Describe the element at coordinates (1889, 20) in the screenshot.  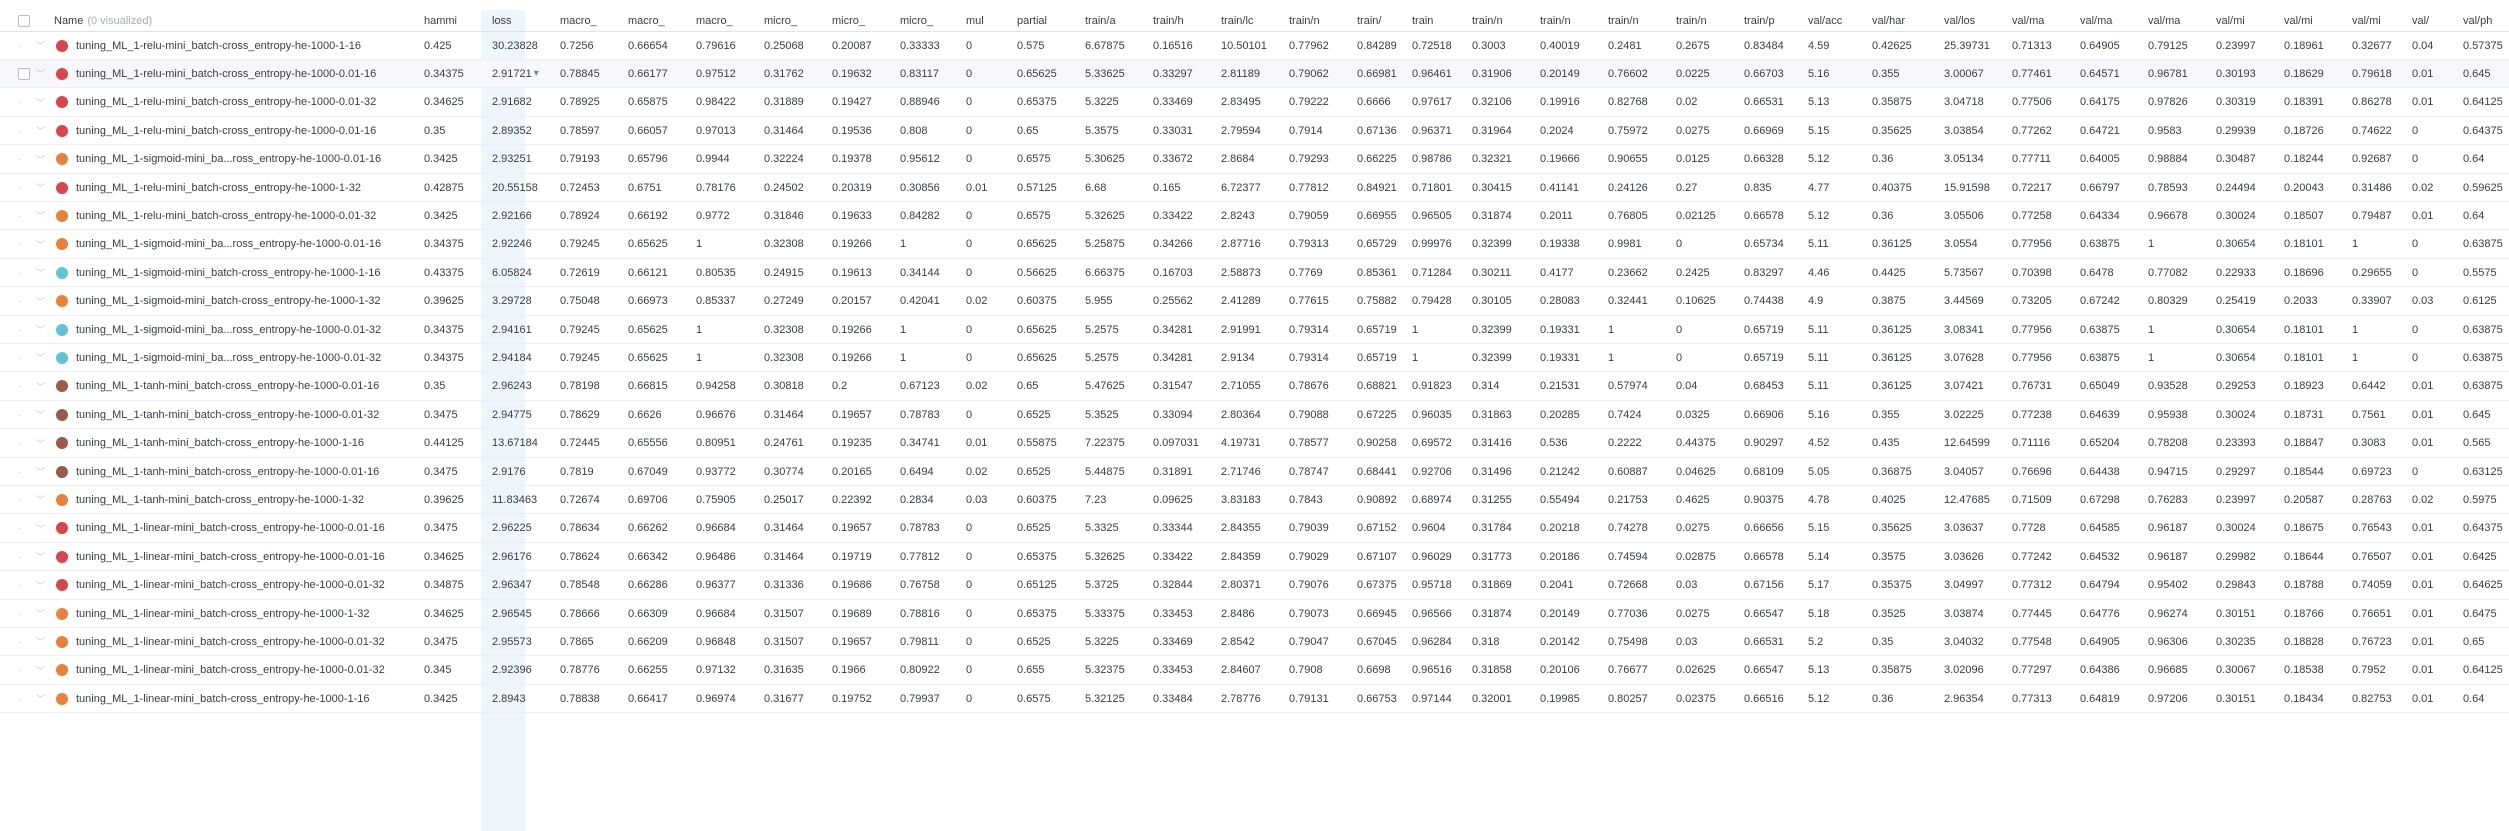
I see `column-header: val/har` at that location.